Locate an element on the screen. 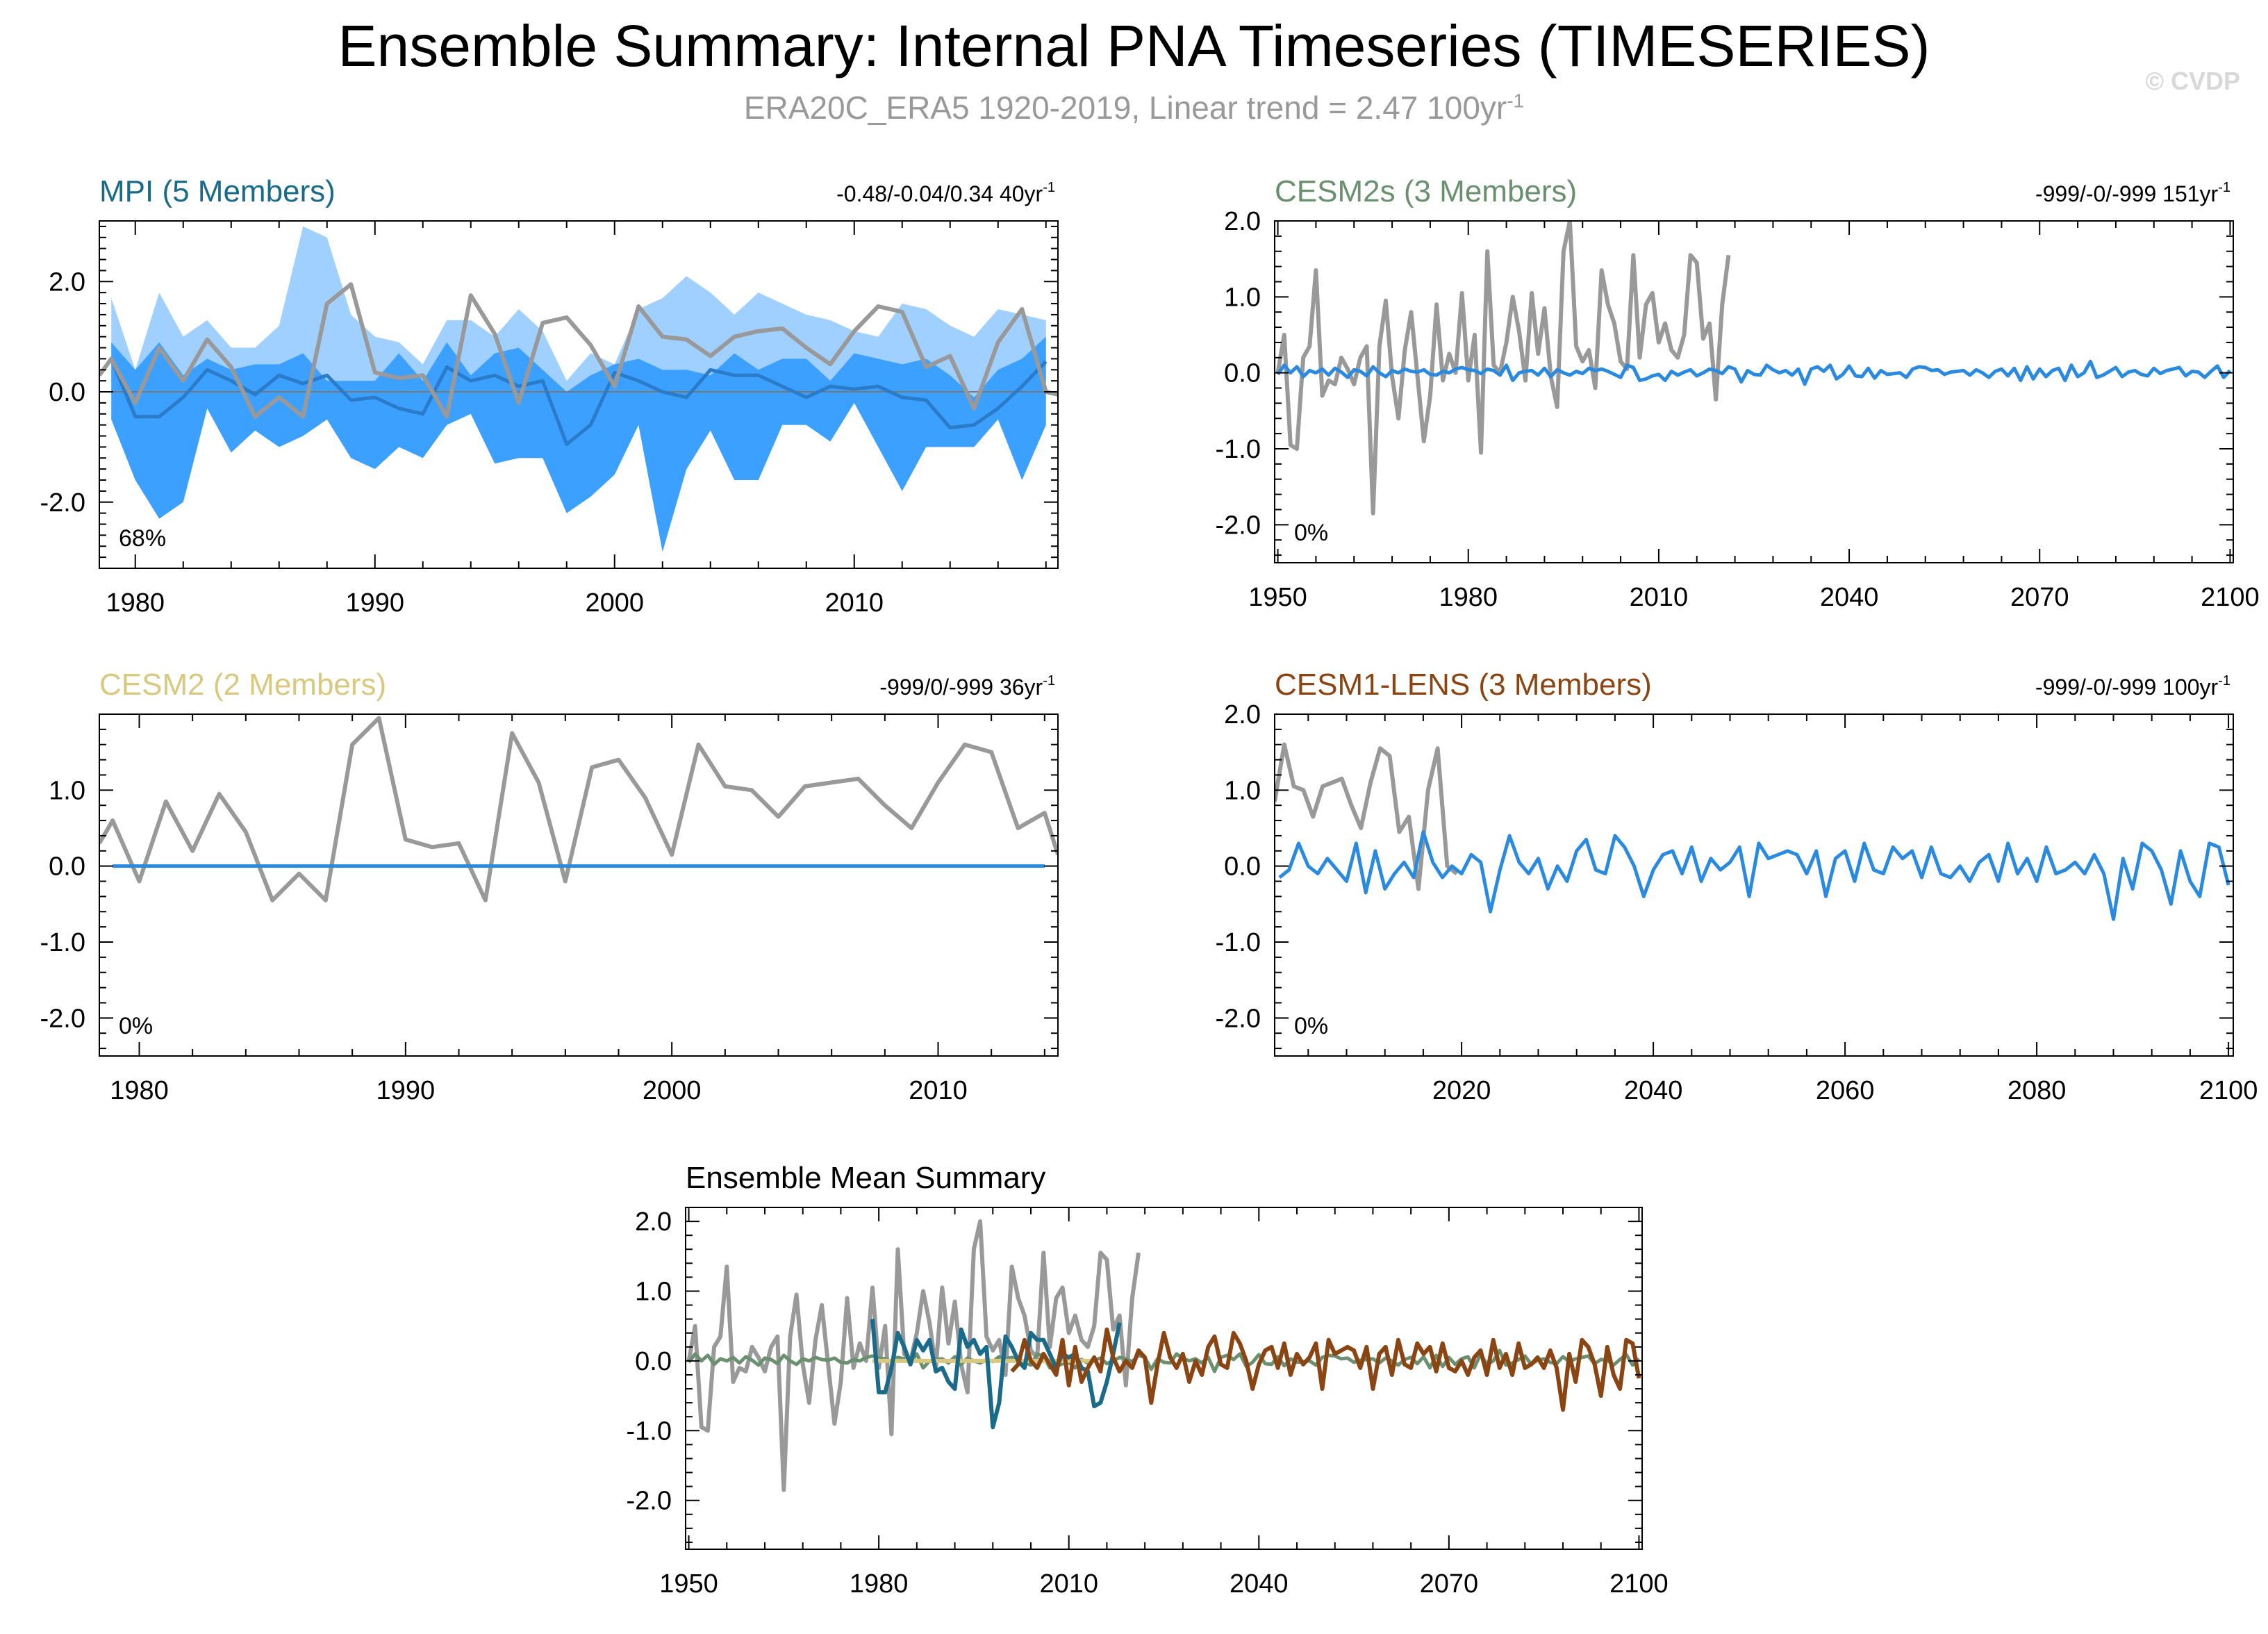 This screenshot has height=1634, width=2268. copyright-watermark: © CVDP is located at coordinates (2192, 81).